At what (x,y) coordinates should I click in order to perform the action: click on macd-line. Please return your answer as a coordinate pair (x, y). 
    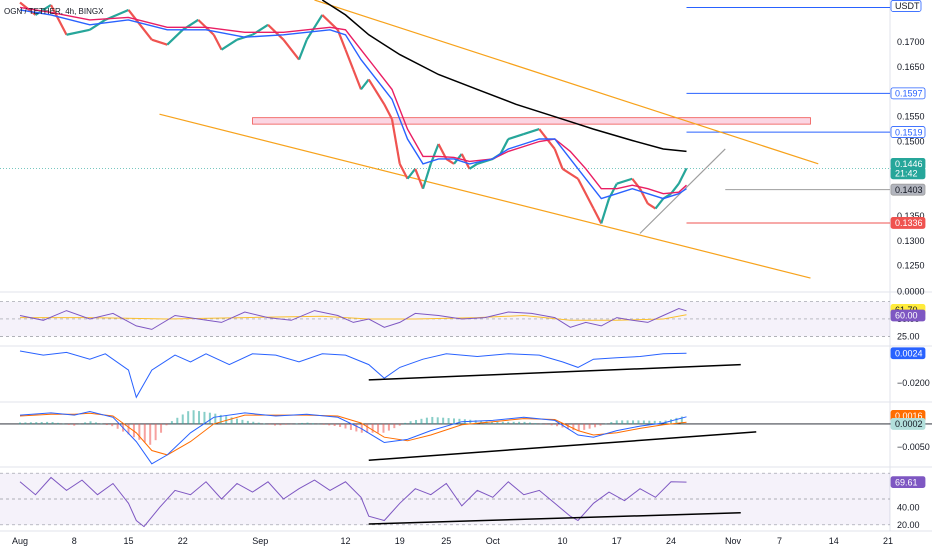
    Looking at the image, I should click on (353, 437).